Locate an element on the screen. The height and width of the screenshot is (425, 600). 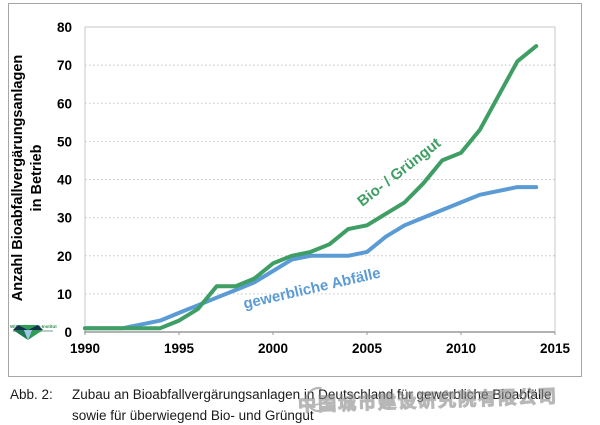
x-tick-label-2005: 2005 is located at coordinates (367, 348).